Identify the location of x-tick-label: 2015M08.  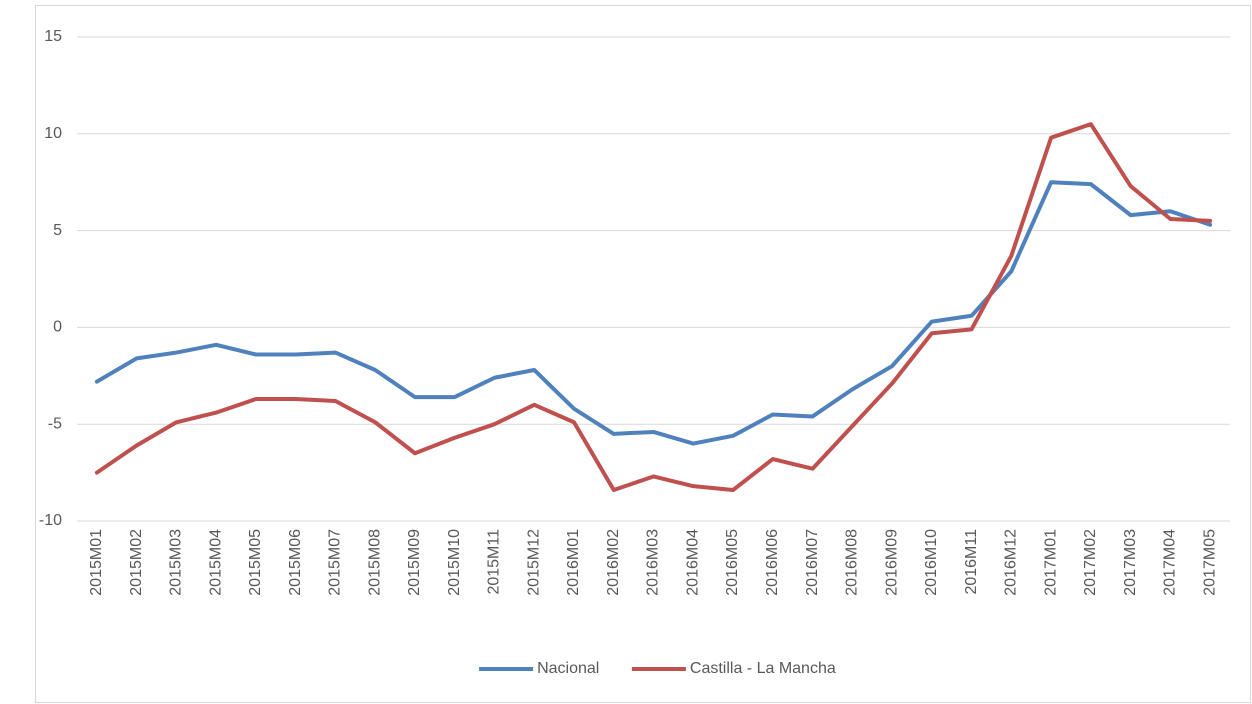
(374, 562).